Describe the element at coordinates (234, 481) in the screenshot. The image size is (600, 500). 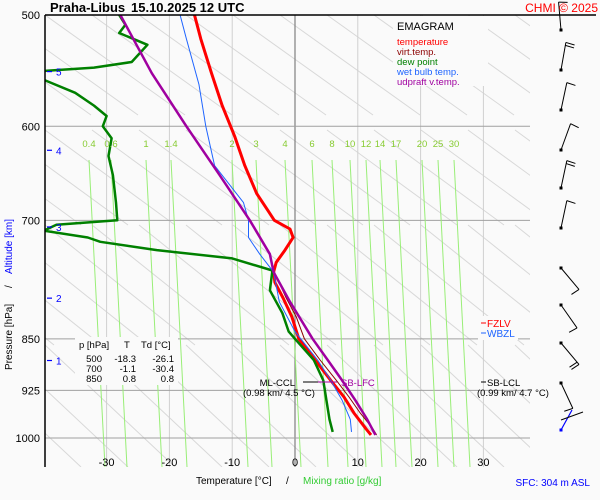
I see `x-axis-title: Temperature [°C]` at that location.